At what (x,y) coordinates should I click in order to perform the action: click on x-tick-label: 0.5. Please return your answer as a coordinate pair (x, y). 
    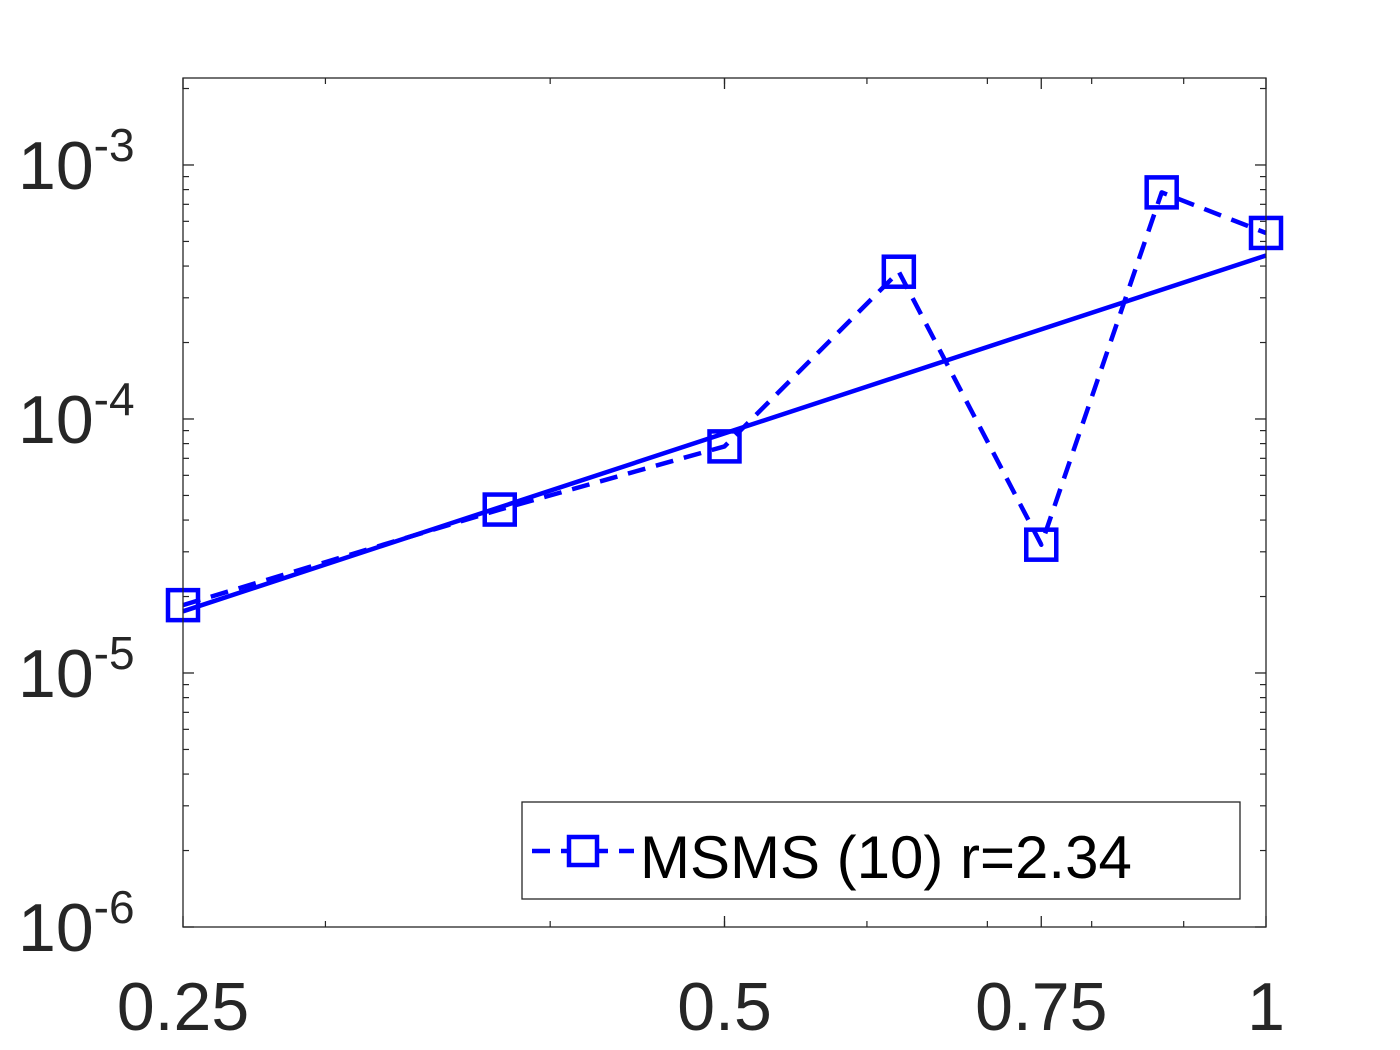
    Looking at the image, I should click on (724, 1007).